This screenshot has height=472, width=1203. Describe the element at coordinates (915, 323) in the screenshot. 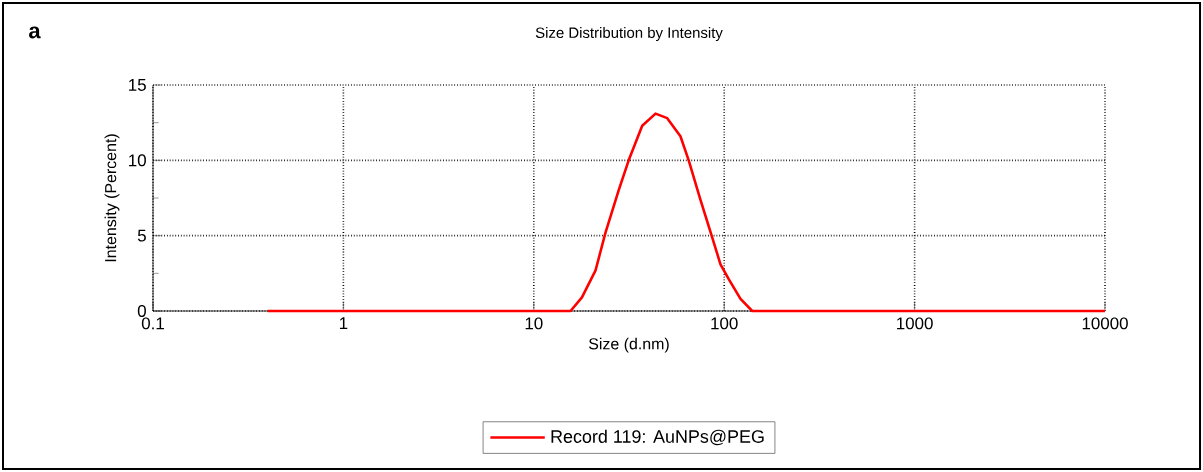

I see `x-tick-label: 1000` at that location.